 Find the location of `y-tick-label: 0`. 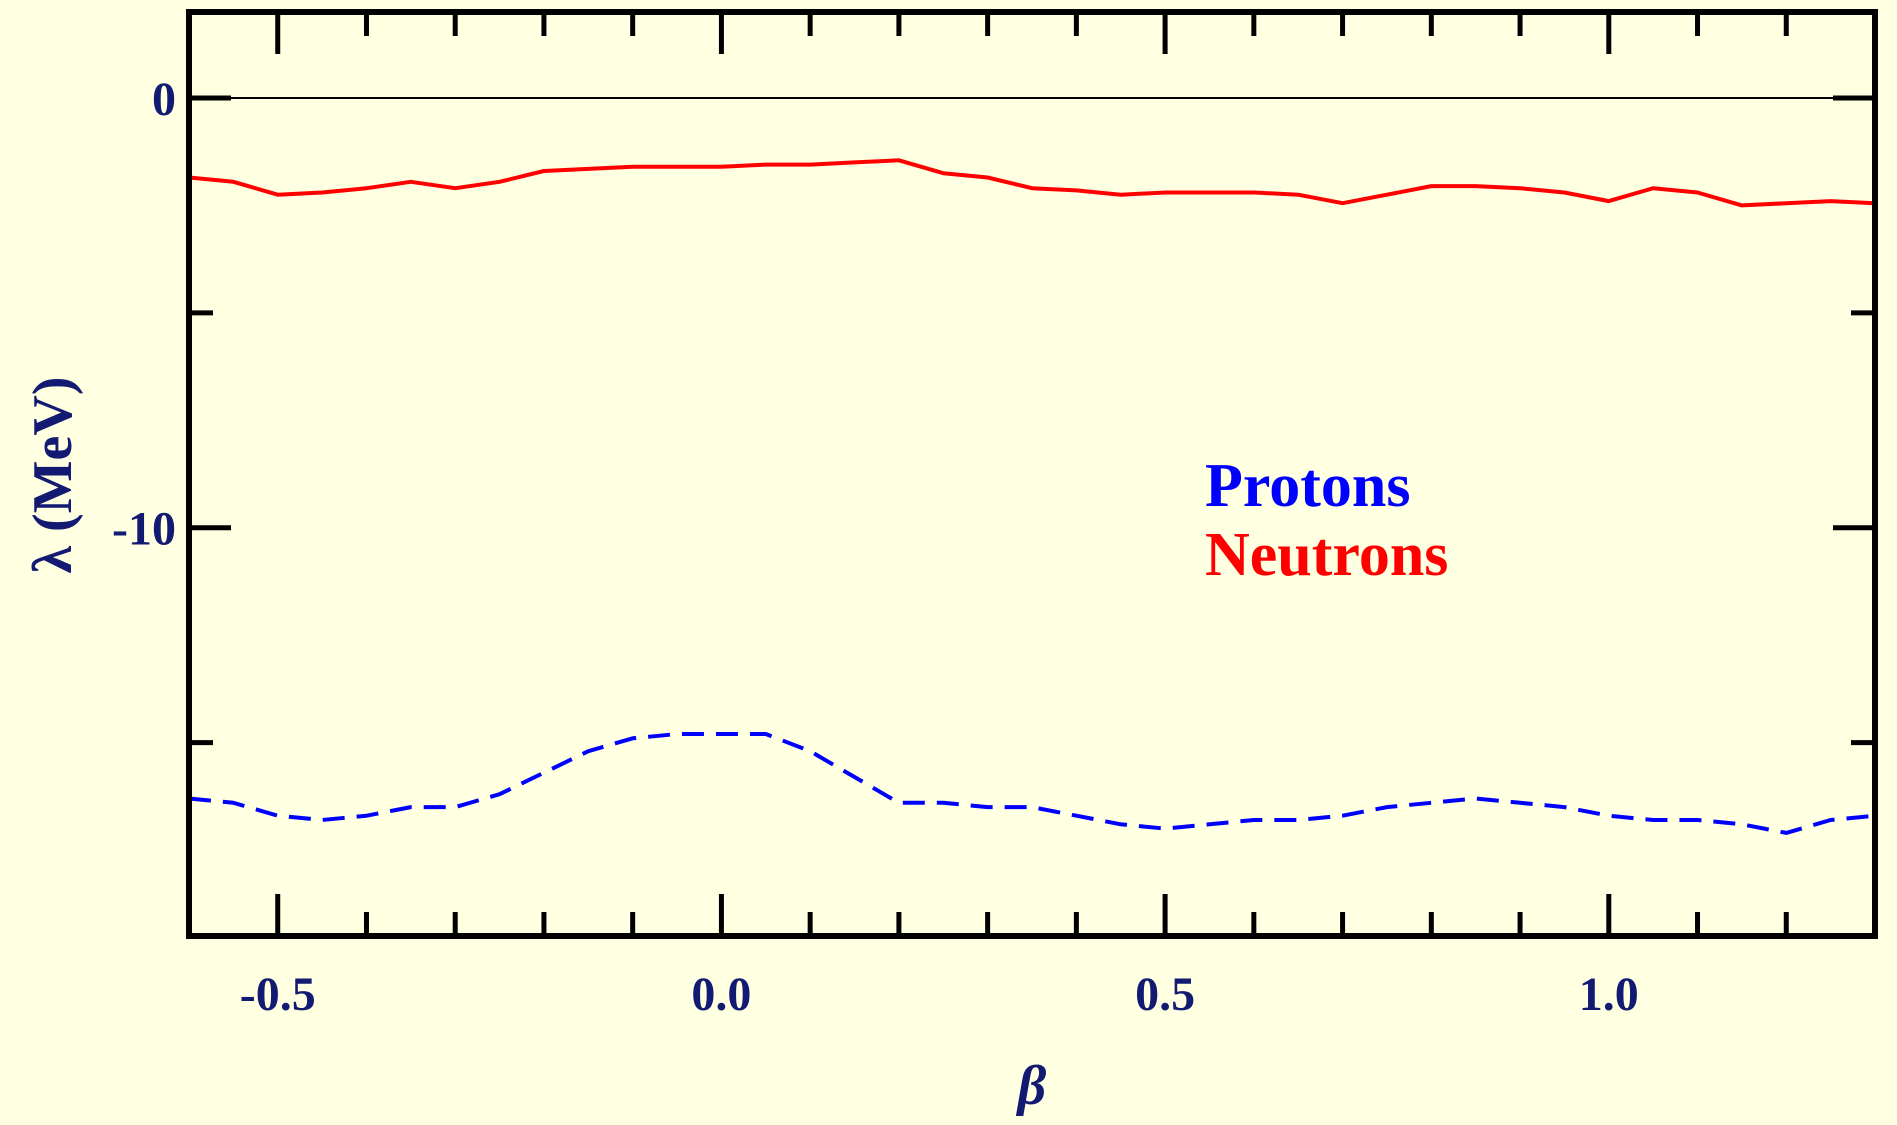

y-tick-label: 0 is located at coordinates (164, 99).